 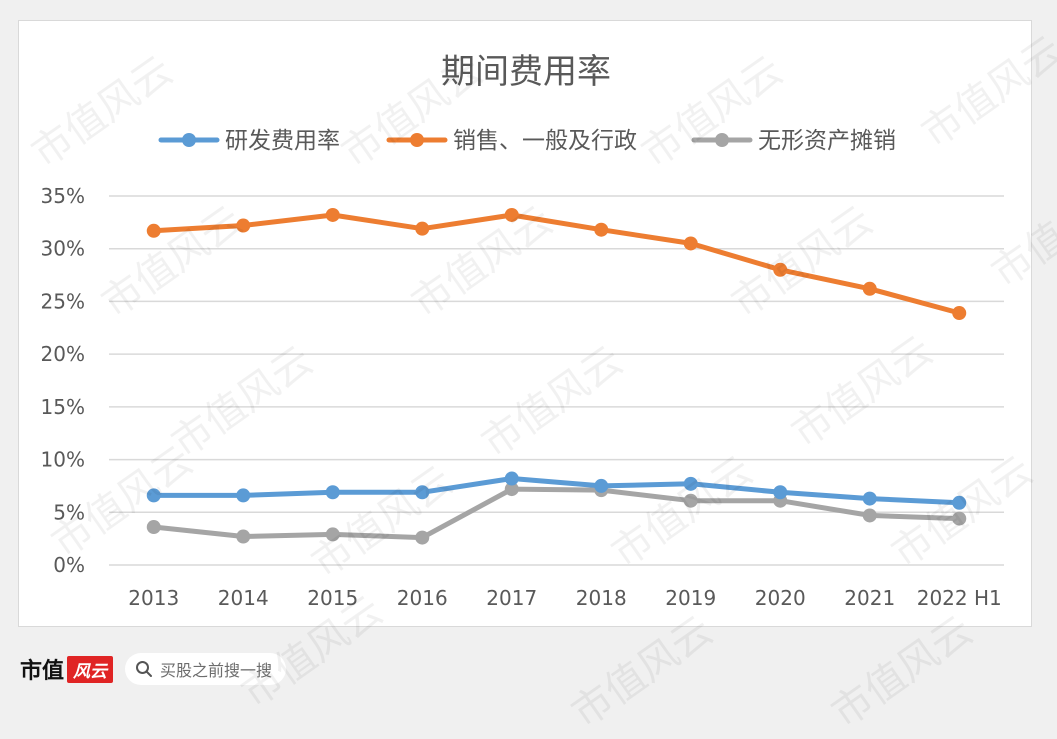 I want to click on y-tick-label: 35%, so click(x=63, y=196).